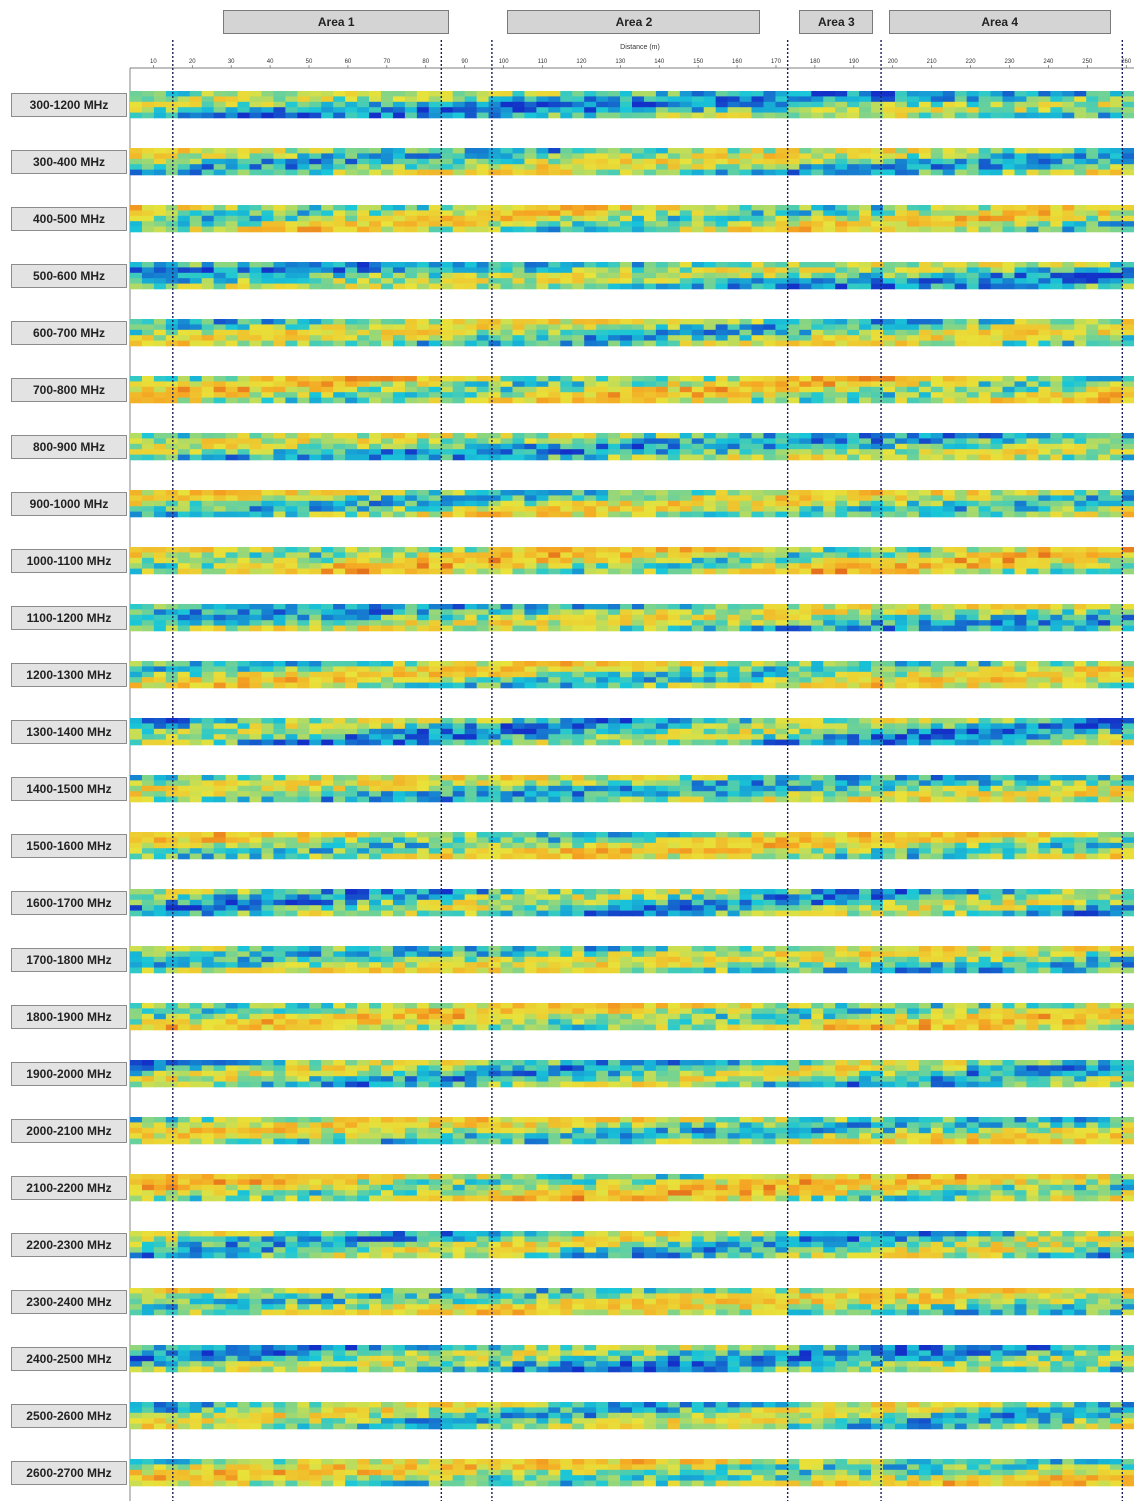 Image resolution: width=1134 pixels, height=1501 pixels. Describe the element at coordinates (69, 902) in the screenshot. I see `band-label: 1600-1700 MHz` at that location.